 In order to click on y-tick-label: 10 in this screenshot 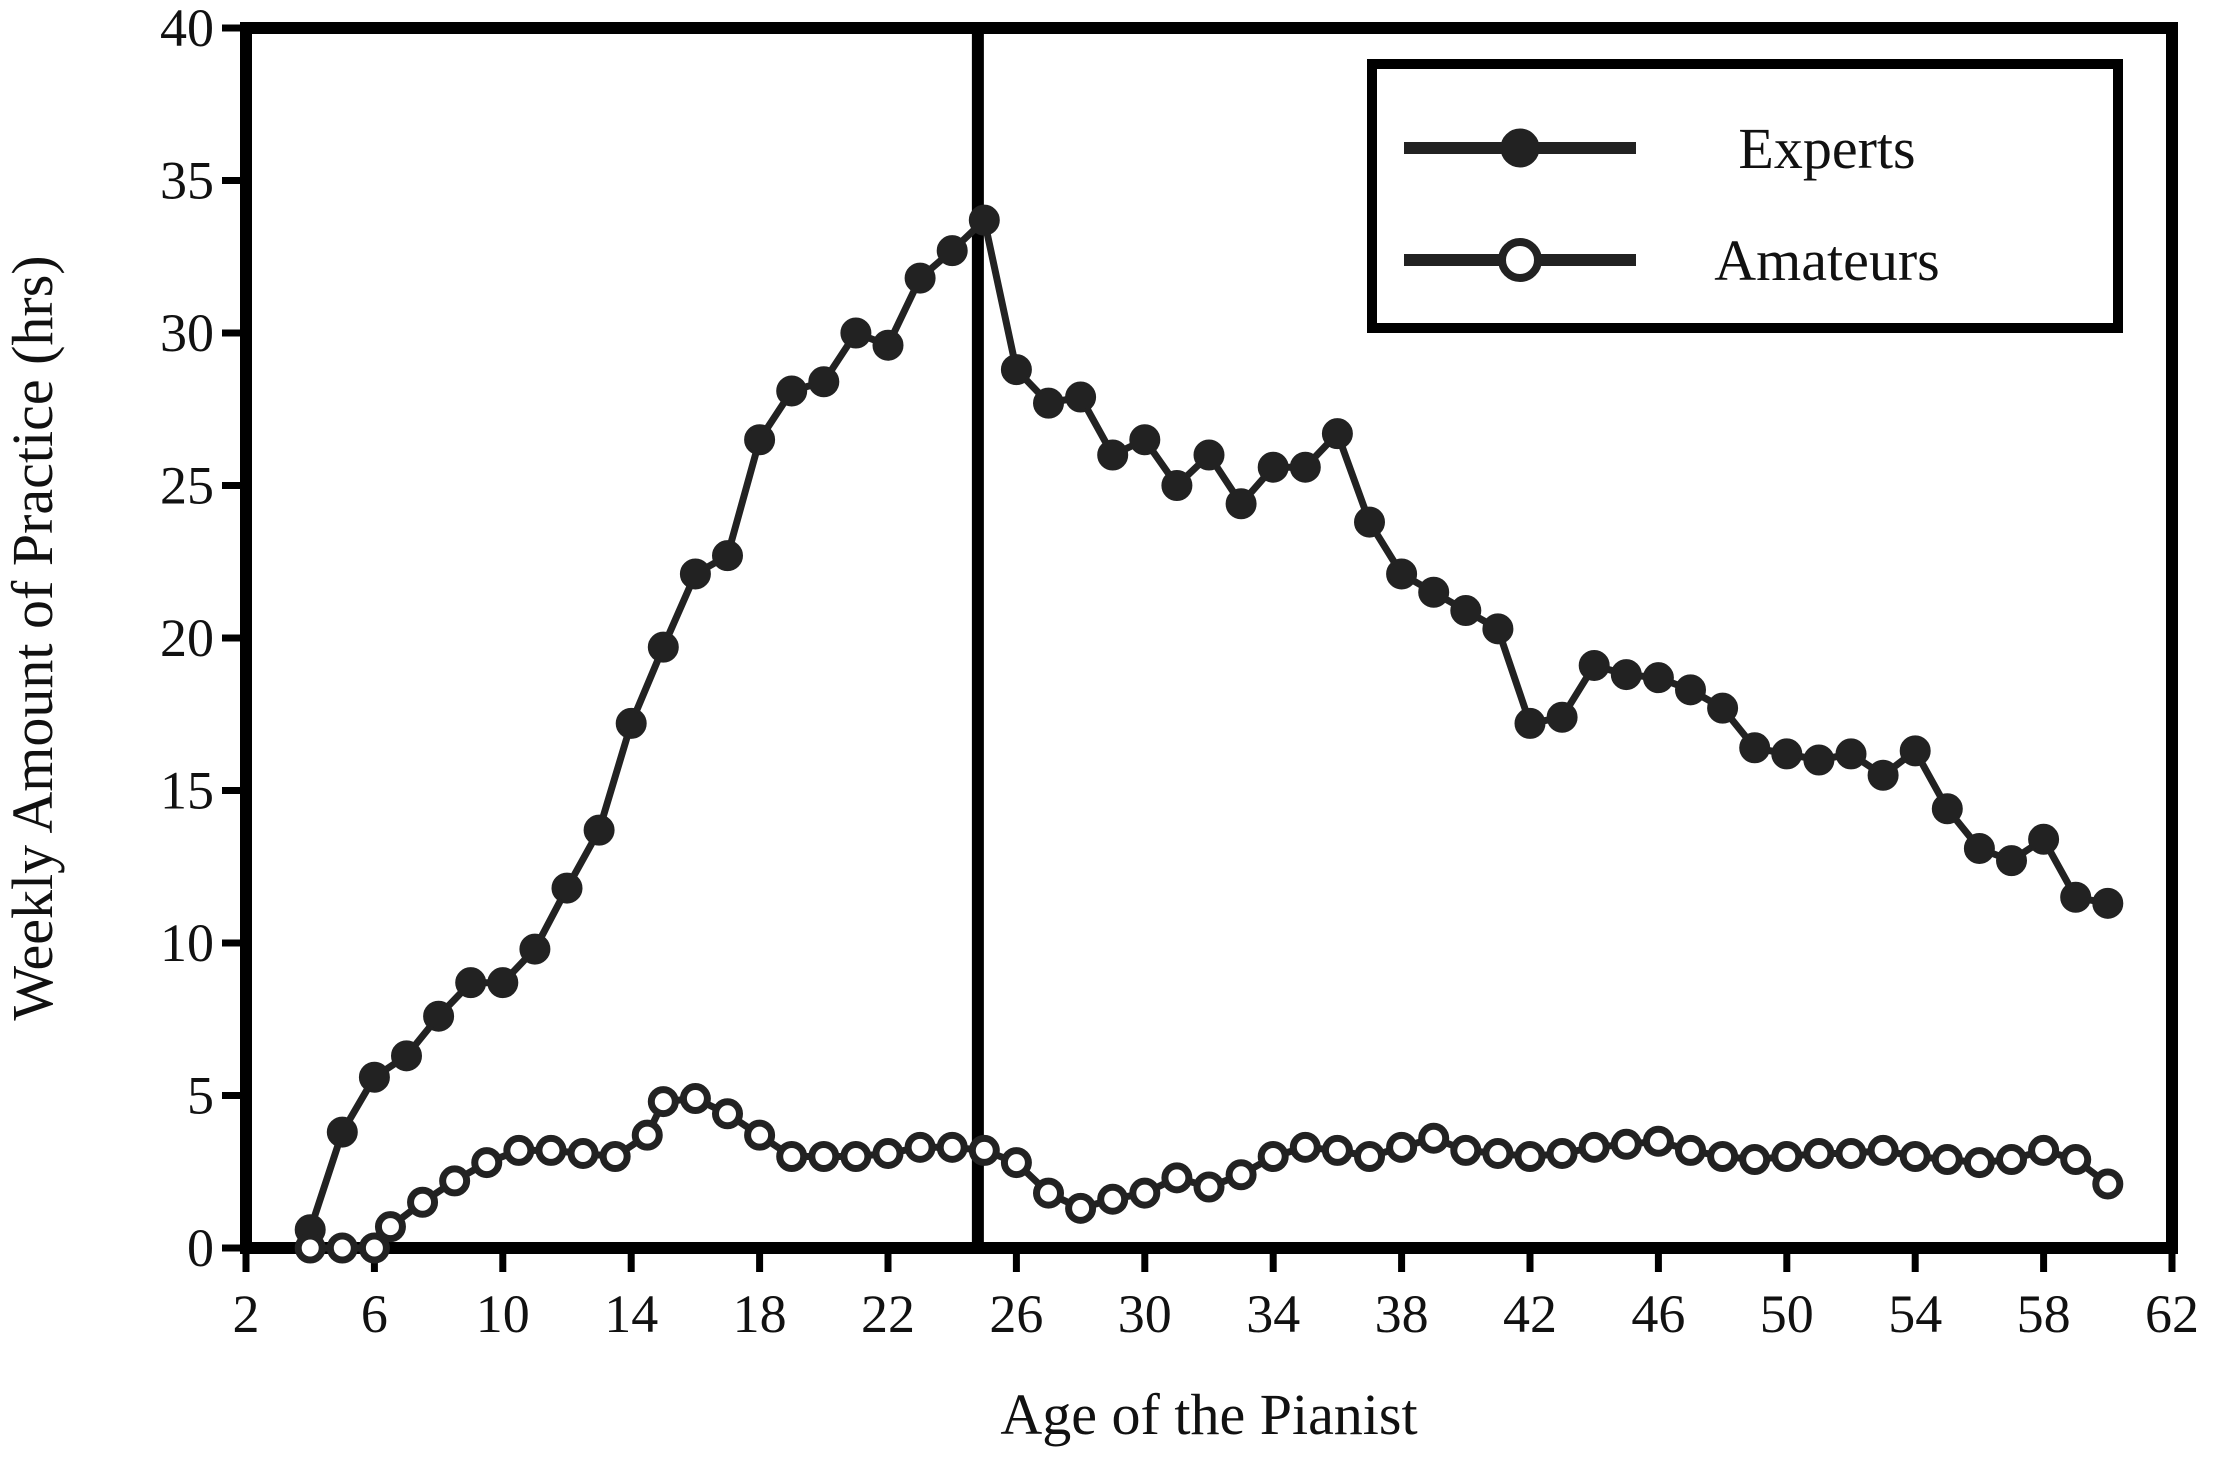, I will do `click(187, 943)`.